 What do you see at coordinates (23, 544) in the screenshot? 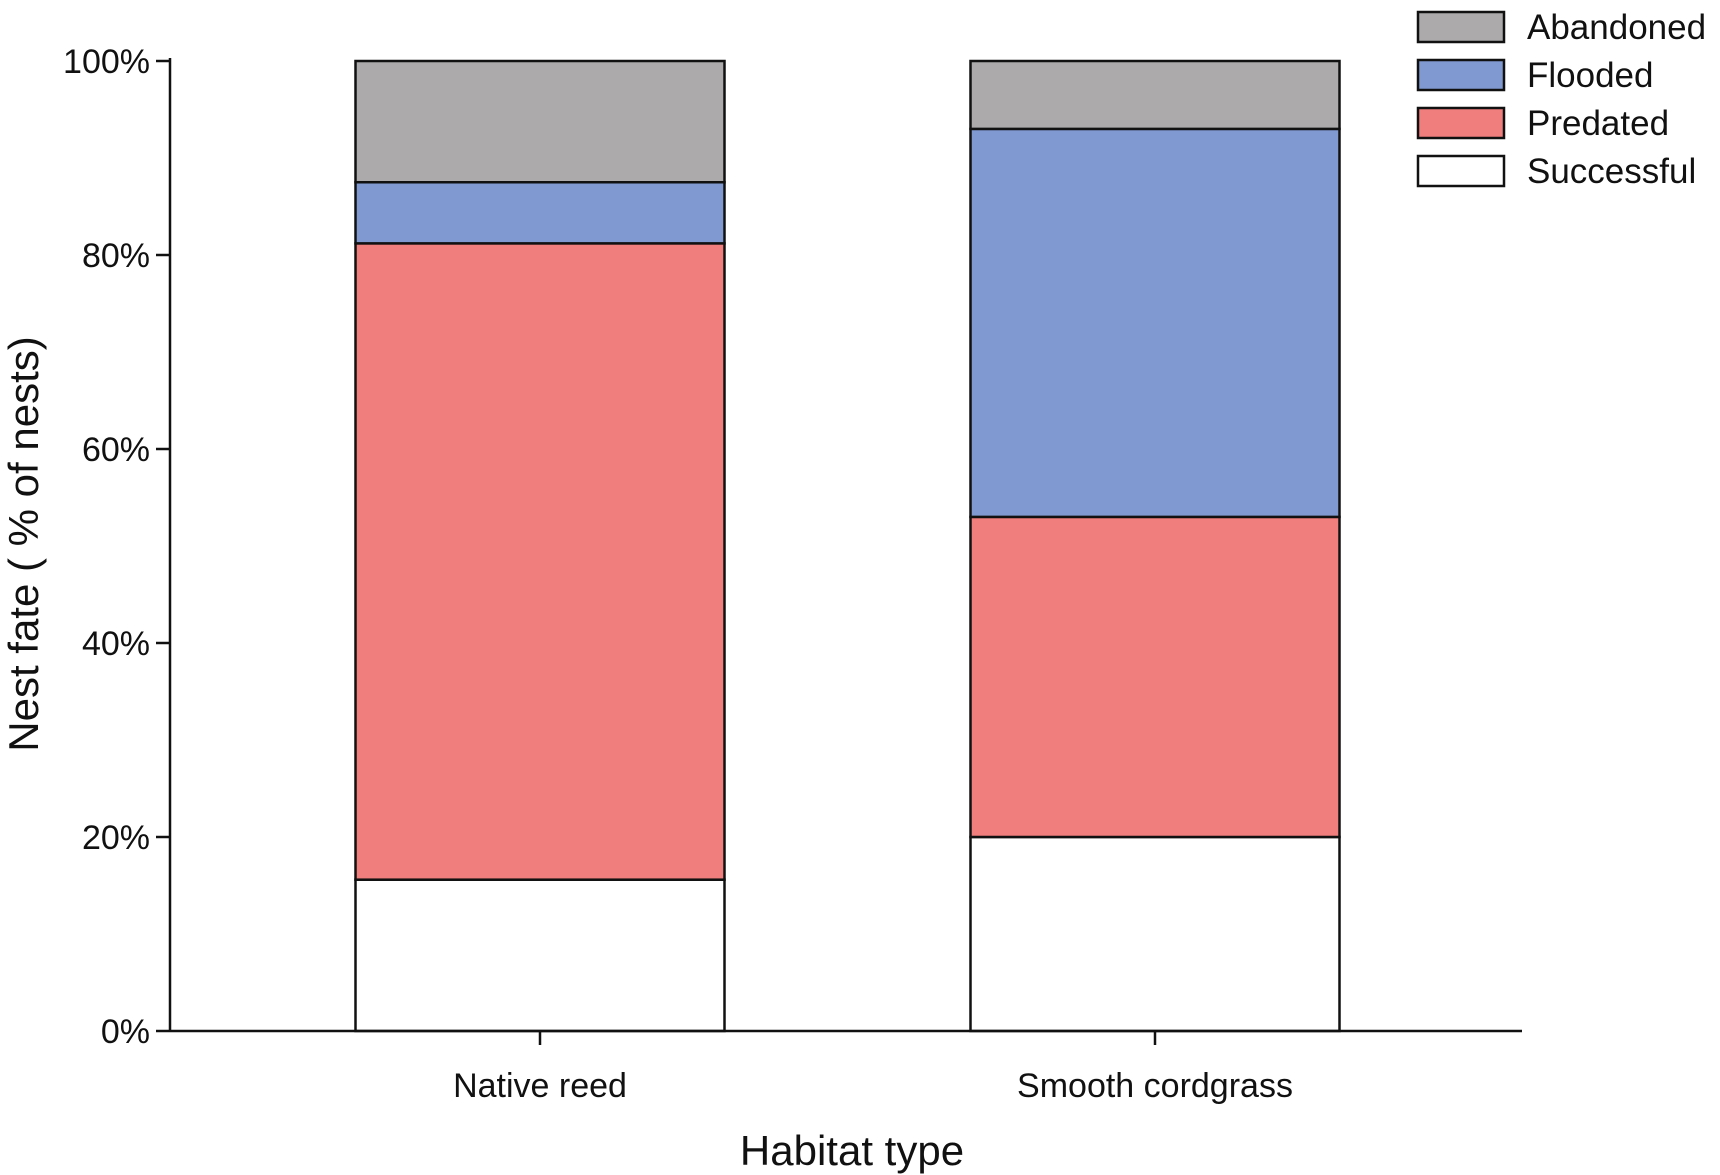
I see `y-axis-title: Nest fate ( % of nests)` at bounding box center [23, 544].